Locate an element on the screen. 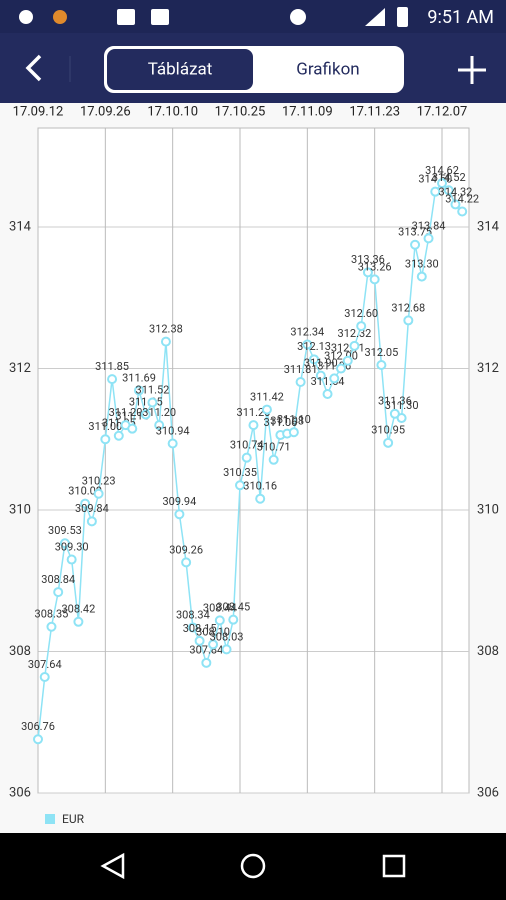 Image resolution: width=506 pixels, height=900 pixels. value-label: 311.85 is located at coordinates (112, 366).